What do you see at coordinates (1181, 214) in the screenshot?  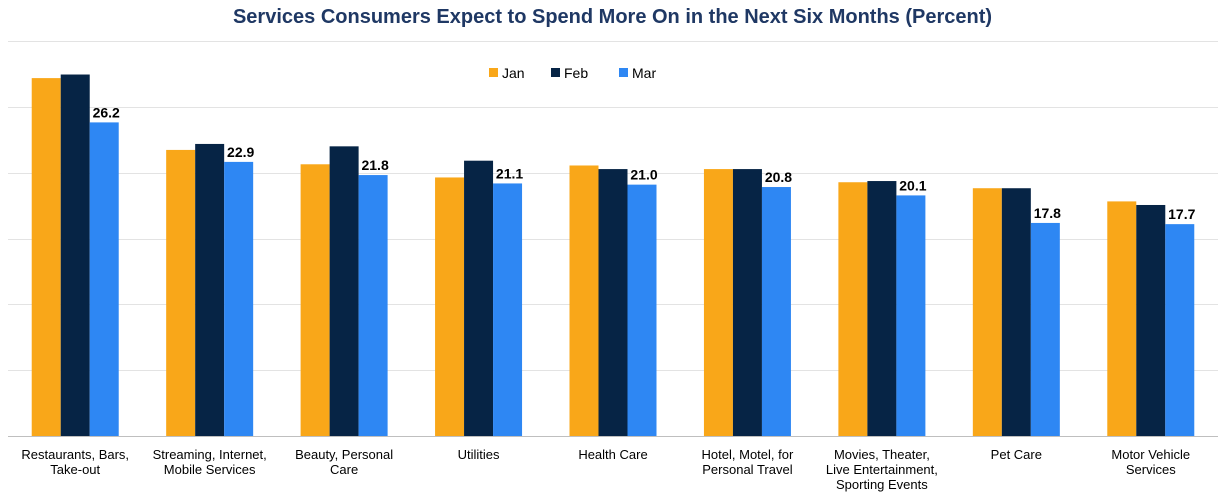 I see `data-label: 17.7` at bounding box center [1181, 214].